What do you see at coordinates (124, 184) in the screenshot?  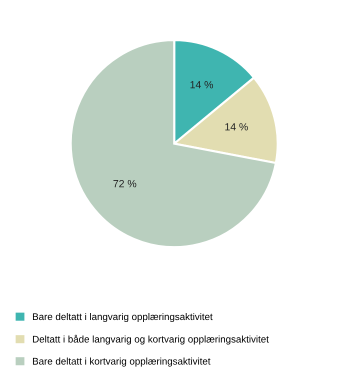 I see `data-label: 72 %` at bounding box center [124, 184].